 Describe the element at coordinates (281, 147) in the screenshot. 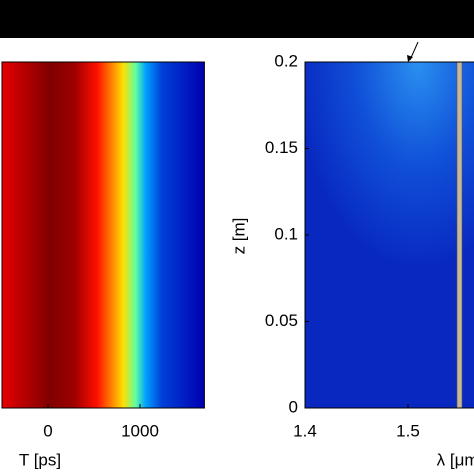

I see `y-tick-label: 0.15` at that location.